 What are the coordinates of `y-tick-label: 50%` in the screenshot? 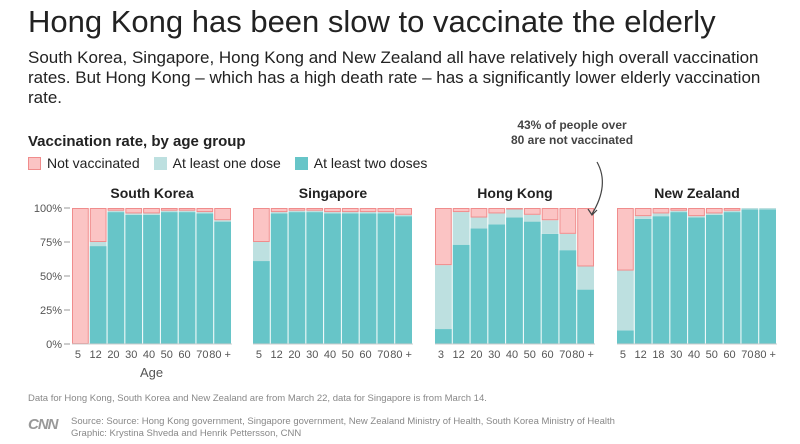 It's located at (51, 277).